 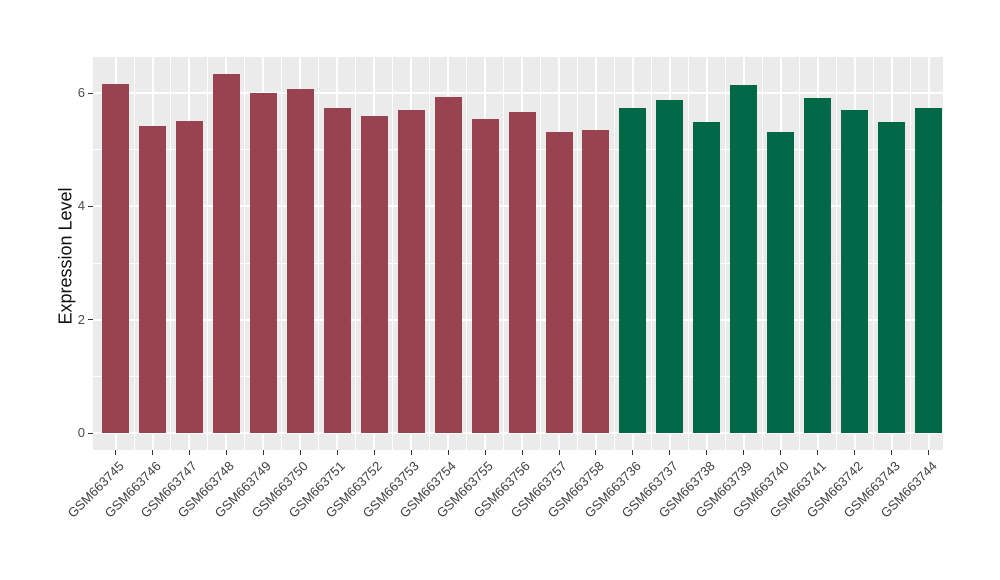 What do you see at coordinates (189, 277) in the screenshot?
I see `bar-GSM663747` at bounding box center [189, 277].